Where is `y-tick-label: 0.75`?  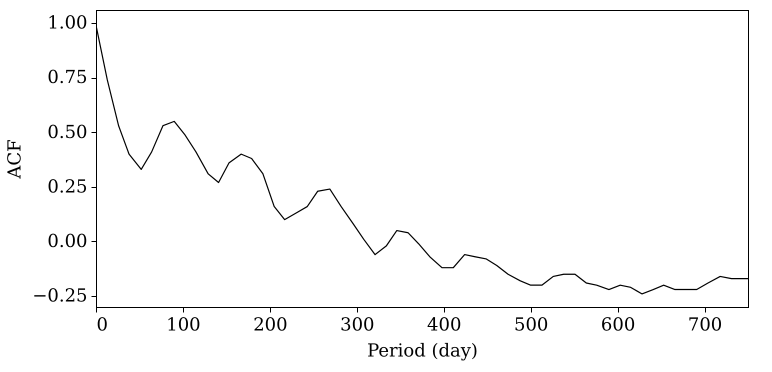 y-tick-label: 0.75 is located at coordinates (67, 77).